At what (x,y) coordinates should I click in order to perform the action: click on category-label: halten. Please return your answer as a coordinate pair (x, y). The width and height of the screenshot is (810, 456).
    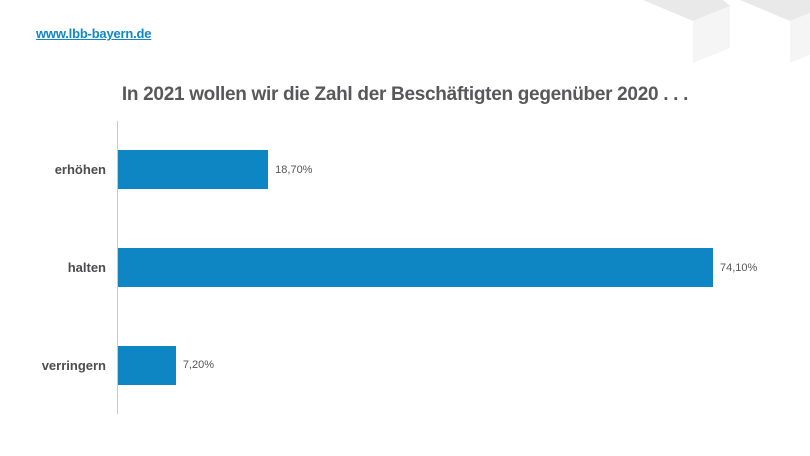
    Looking at the image, I should click on (86, 267).